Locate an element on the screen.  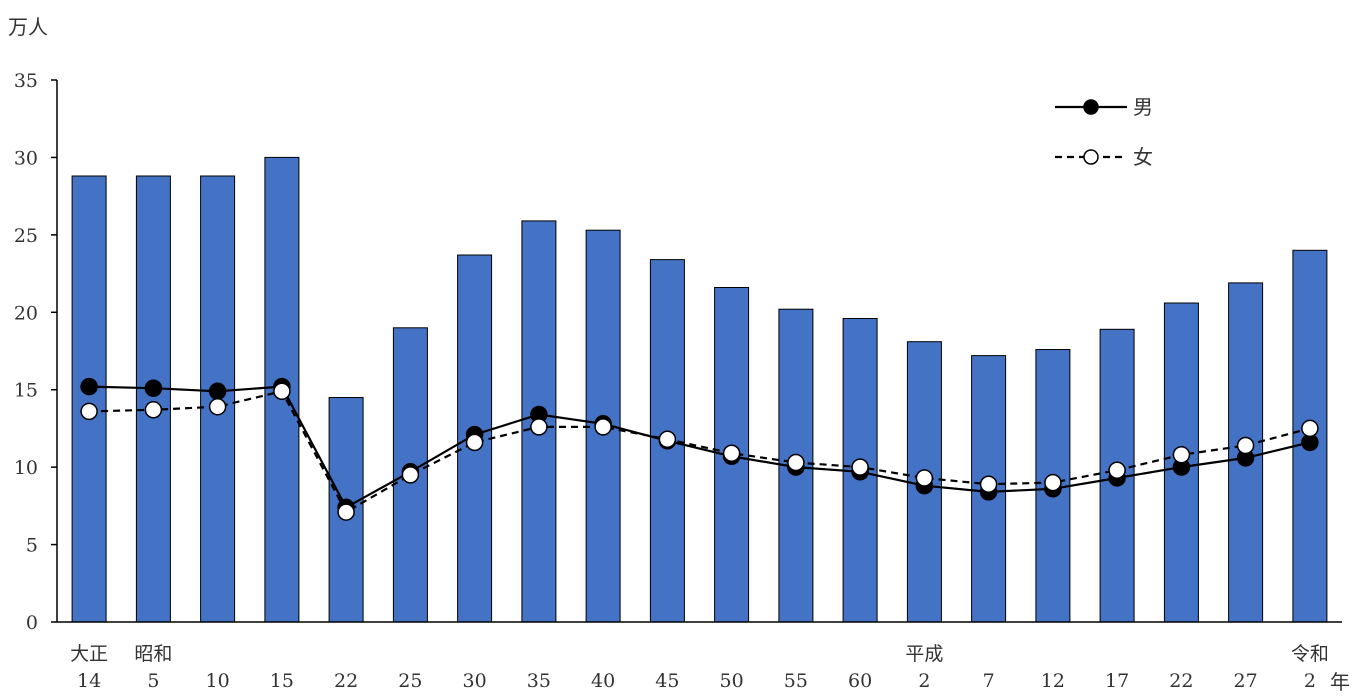
y-tick-label-3: 15 is located at coordinates (26, 391).